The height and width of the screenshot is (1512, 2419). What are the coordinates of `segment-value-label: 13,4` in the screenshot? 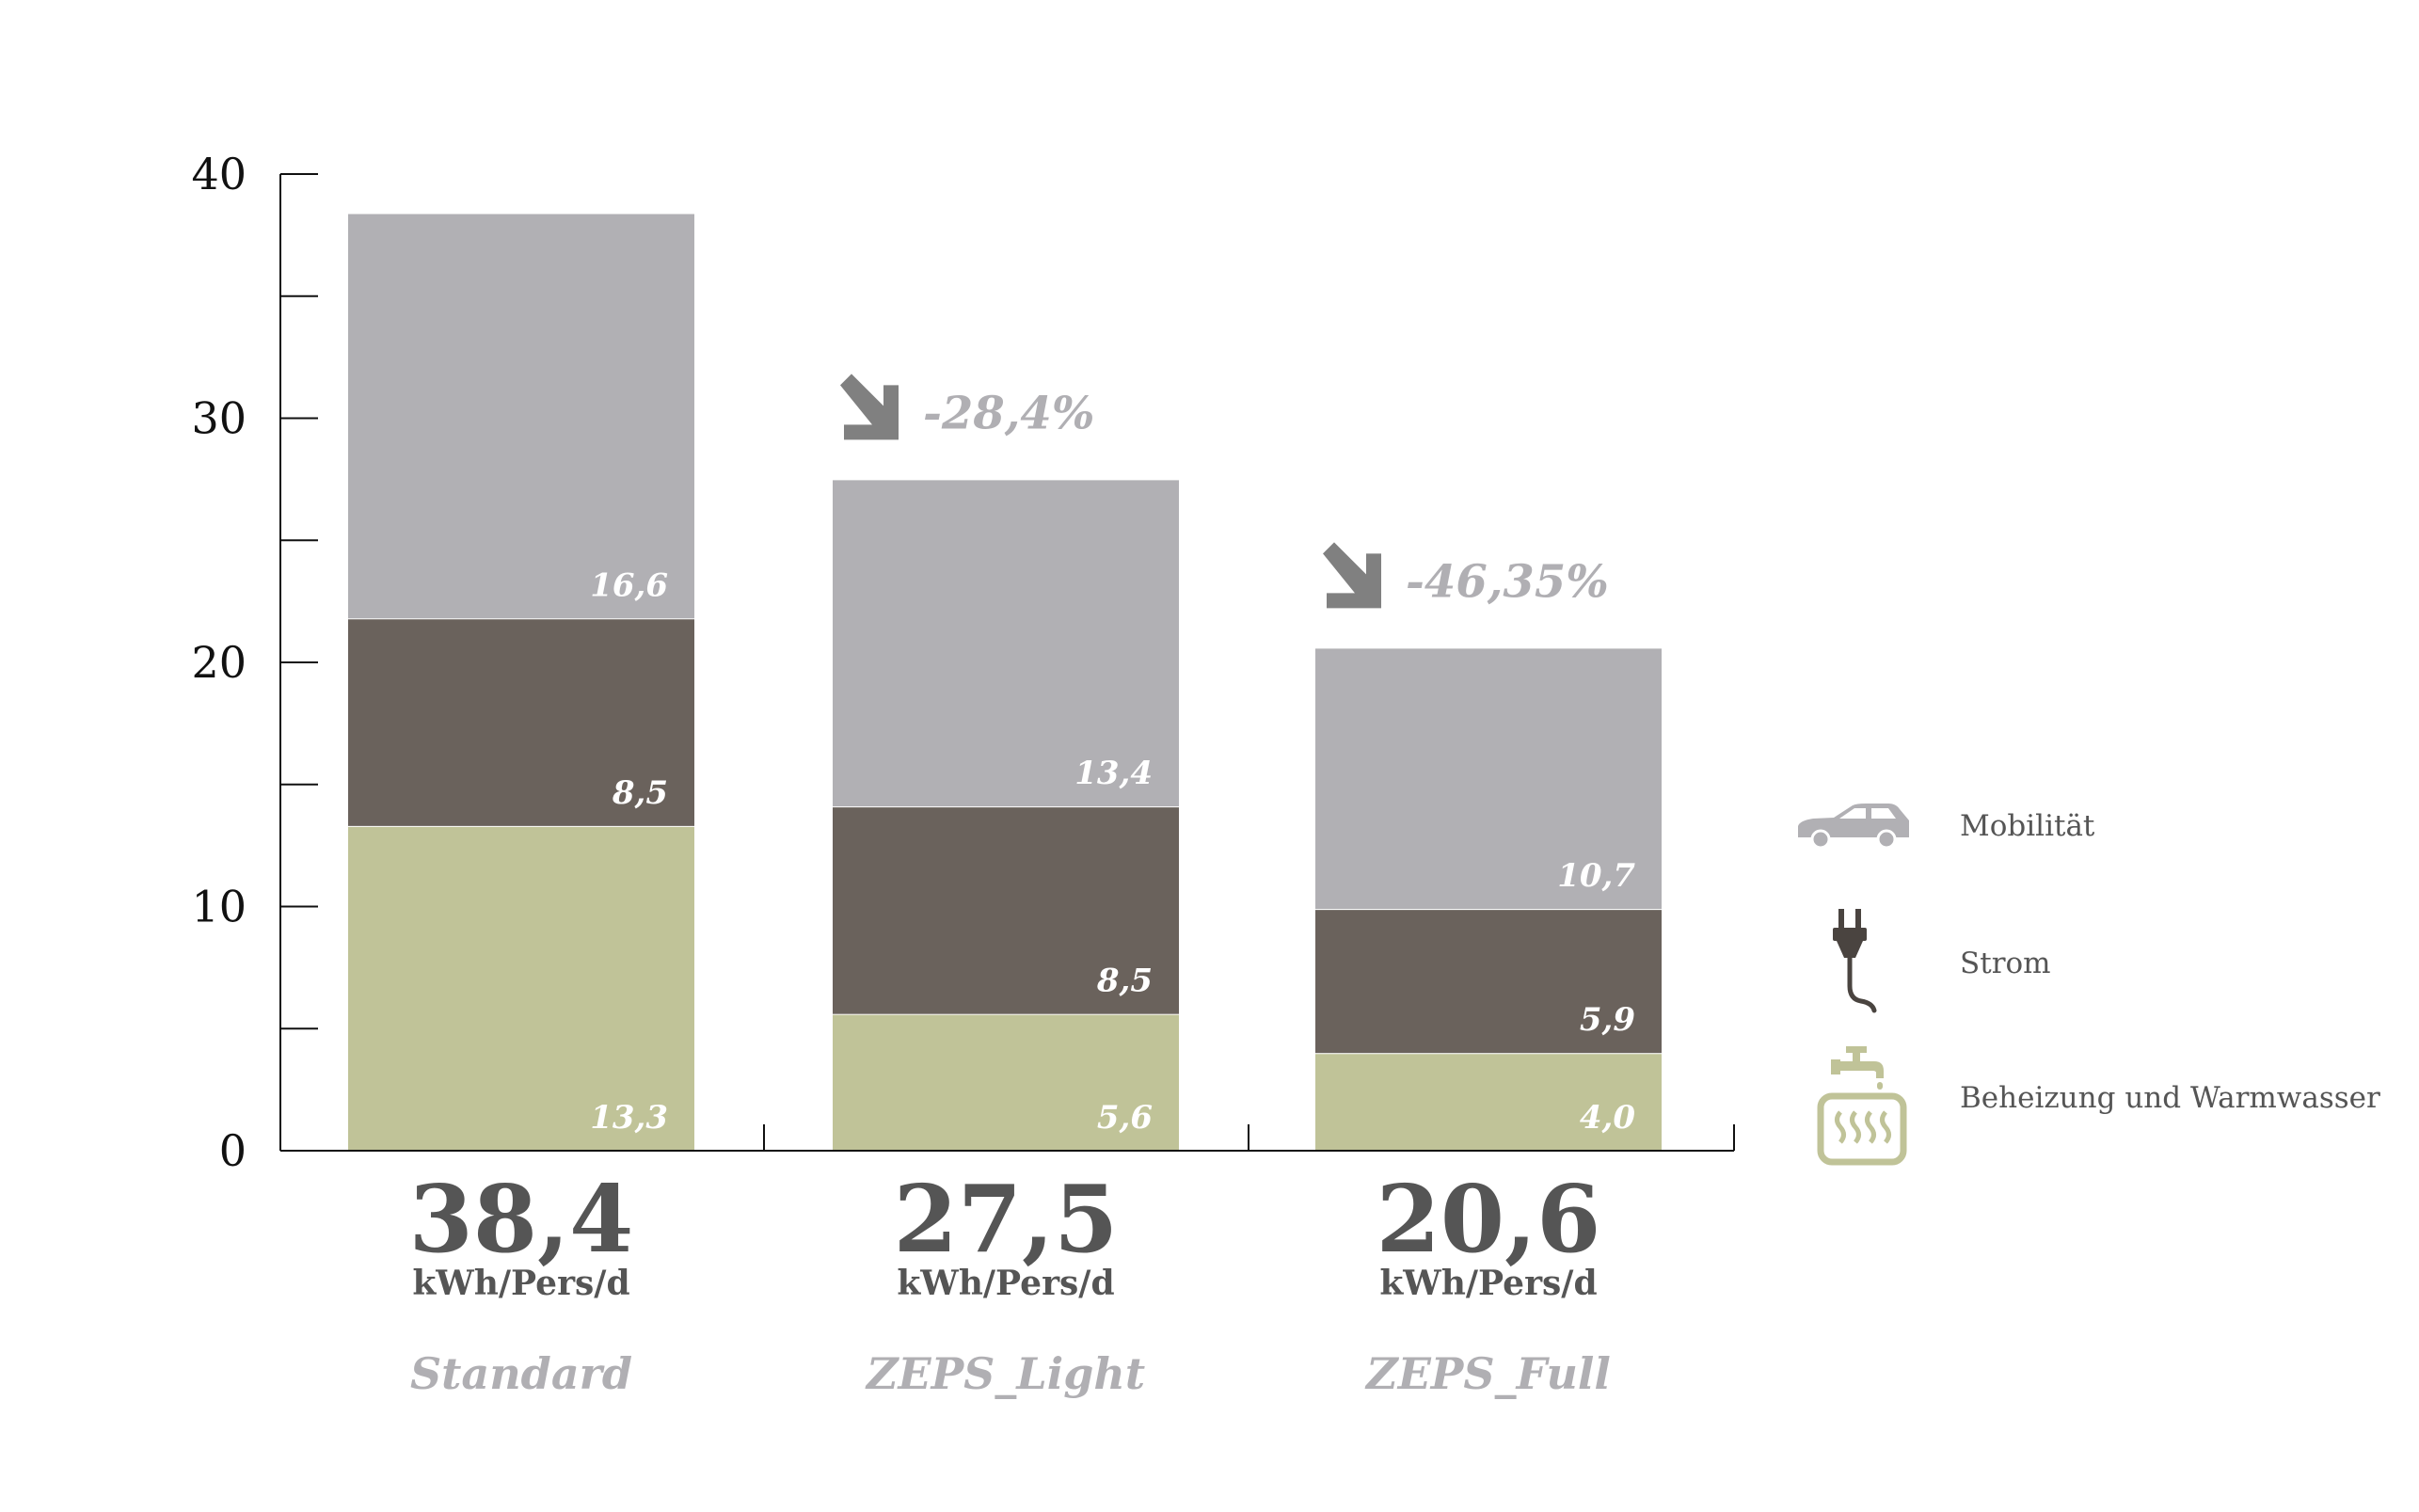 It's located at (1113, 774).